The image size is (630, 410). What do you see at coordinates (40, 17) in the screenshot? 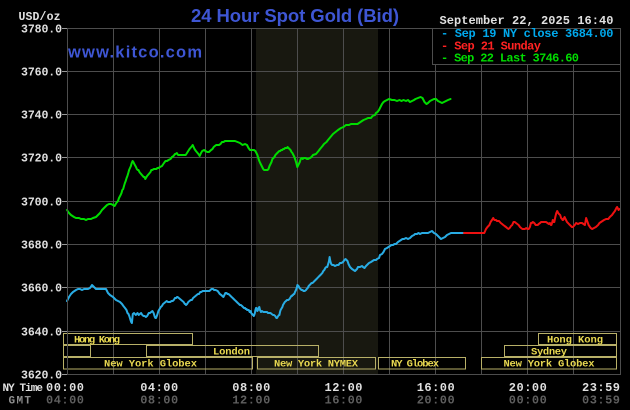
I see `svg-text: USD/oz` at bounding box center [40, 17].